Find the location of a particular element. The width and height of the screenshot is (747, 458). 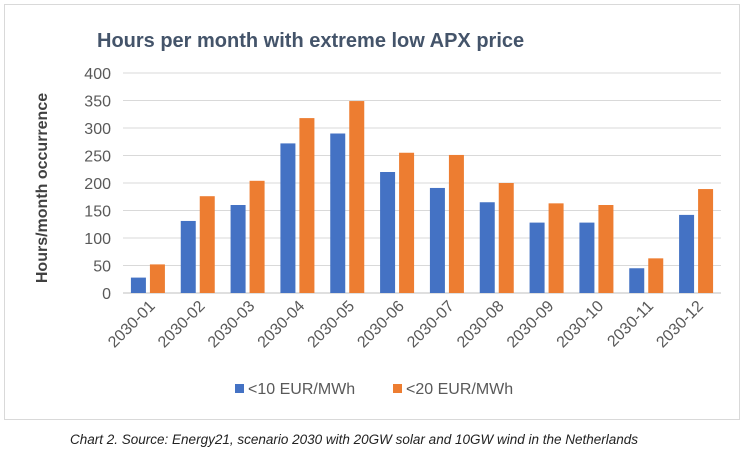

y-axis-ticks: 0 50 100 150 200 250 300 350 400 is located at coordinates (97, 184).